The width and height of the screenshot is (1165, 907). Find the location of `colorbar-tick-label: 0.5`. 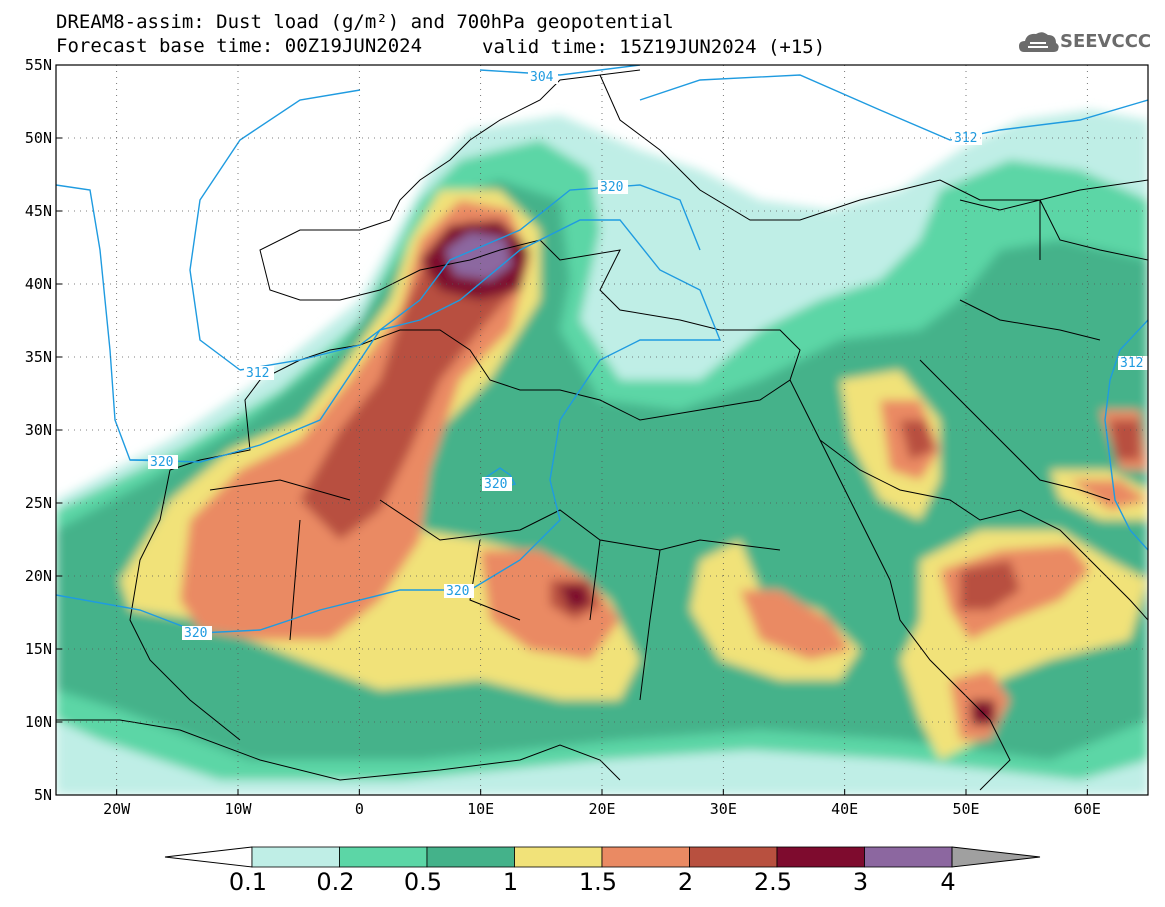

colorbar-tick-label: 0.5 is located at coordinates (423, 882).